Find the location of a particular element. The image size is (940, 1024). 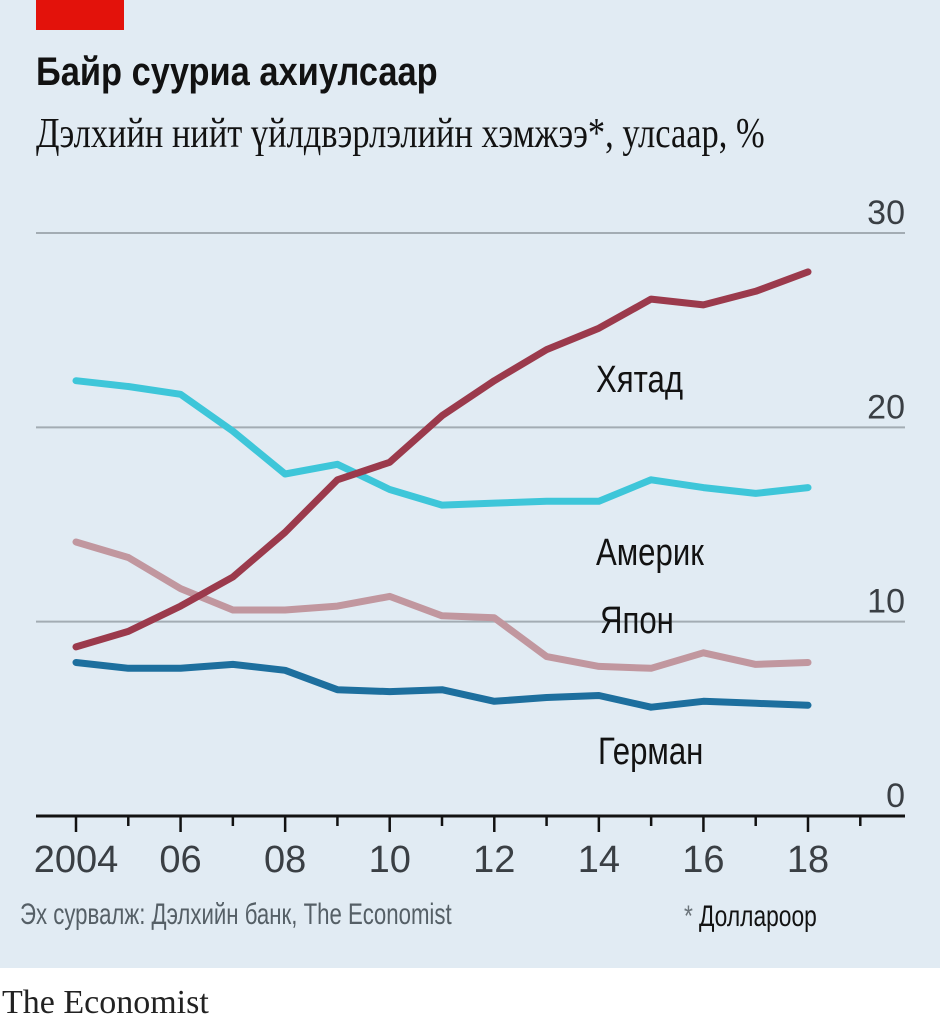

x-tick-label: 10 is located at coordinates (390, 860).